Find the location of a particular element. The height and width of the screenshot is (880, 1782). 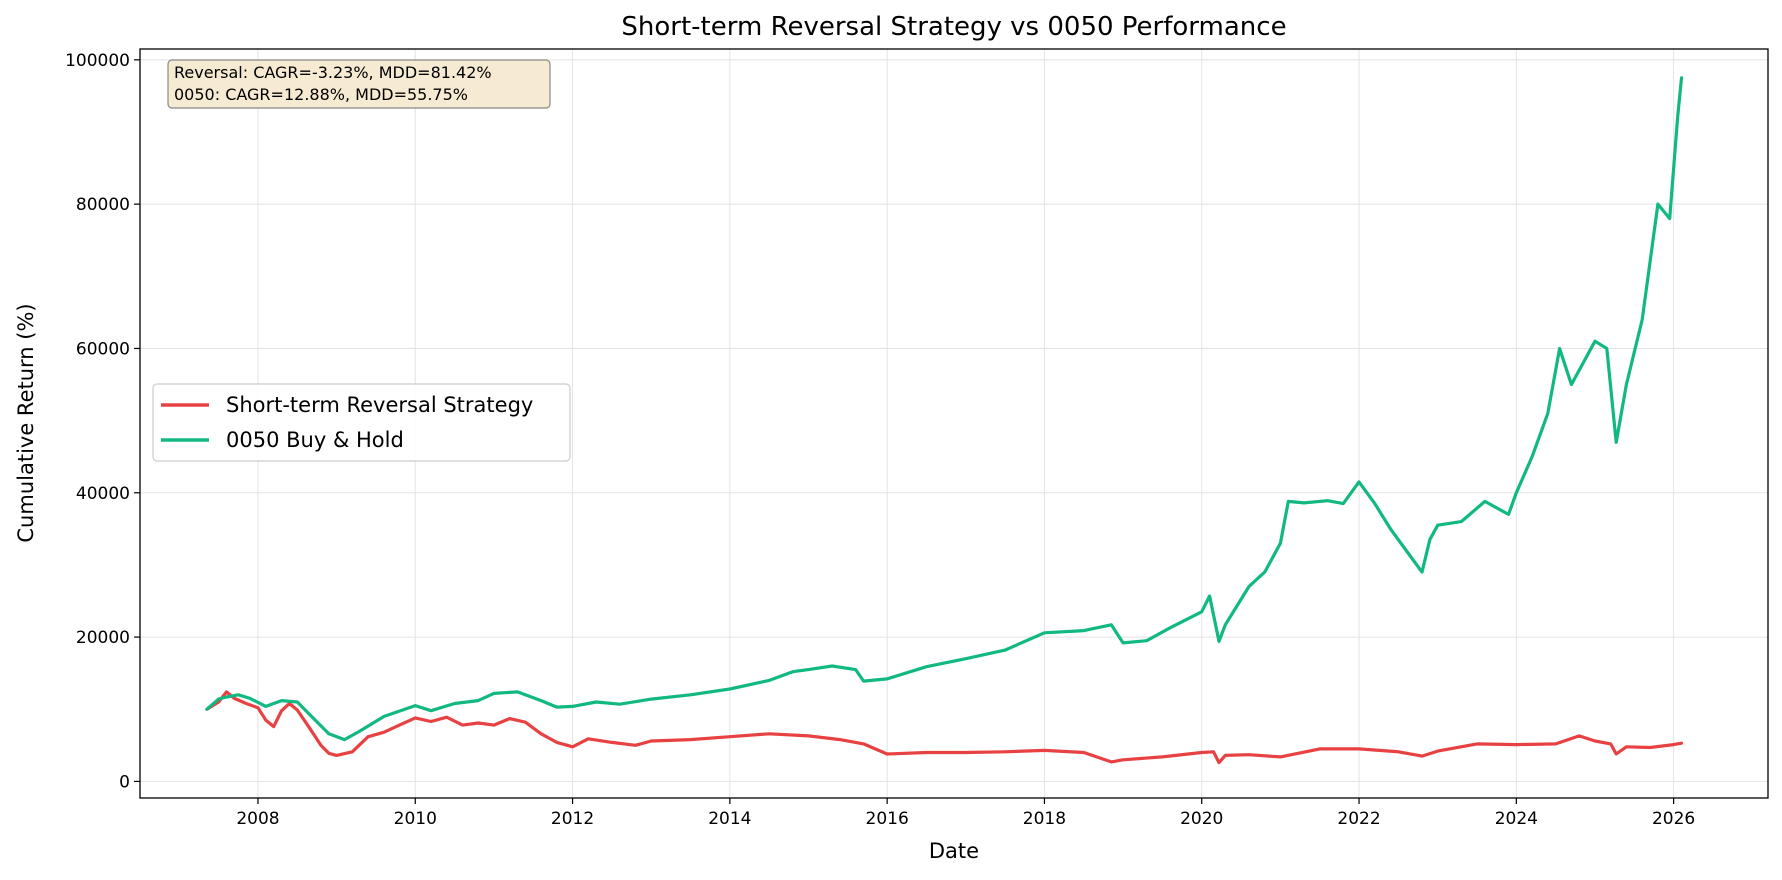

x-tick-label: 2020 is located at coordinates (1201, 819).